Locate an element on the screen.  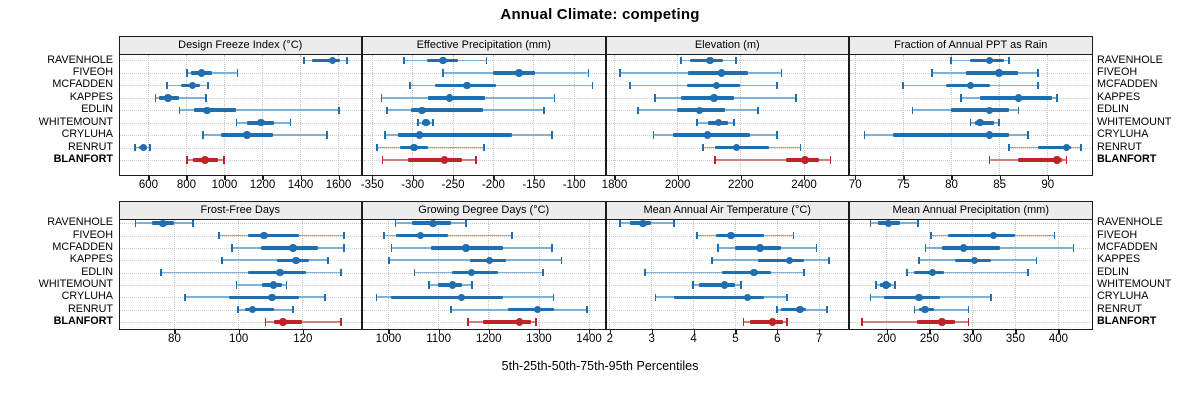
panel-fraction-of-annual-ppt-as-rain: Fraction of Annual PPT as Rain is located at coordinates (971, 105).